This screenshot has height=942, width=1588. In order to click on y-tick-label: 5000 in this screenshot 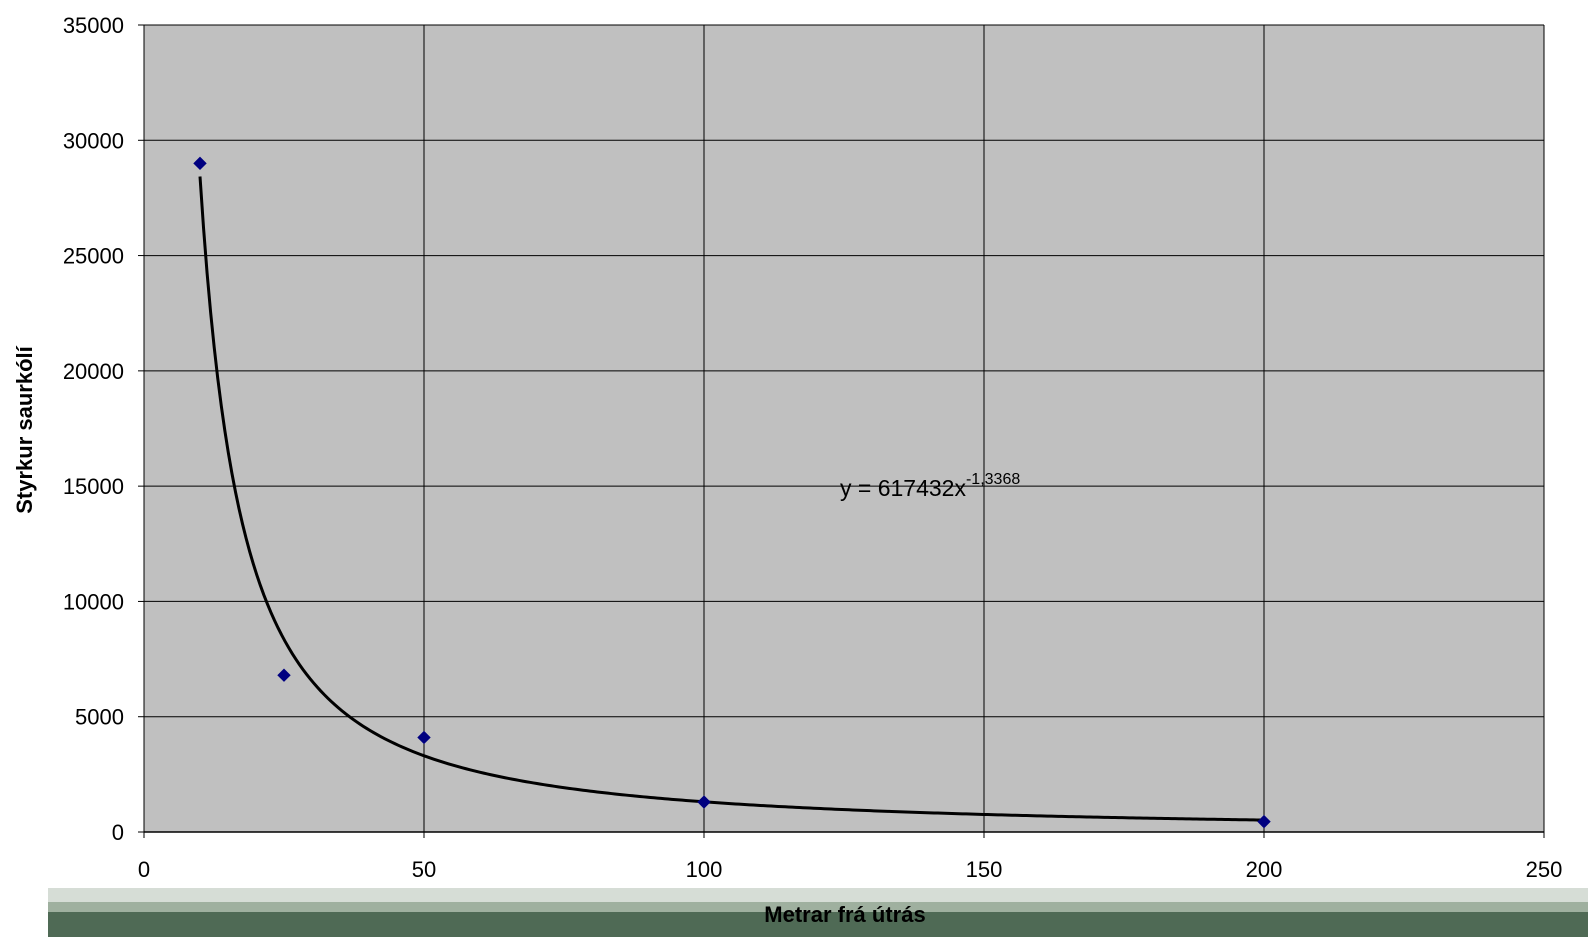, I will do `click(99, 717)`.